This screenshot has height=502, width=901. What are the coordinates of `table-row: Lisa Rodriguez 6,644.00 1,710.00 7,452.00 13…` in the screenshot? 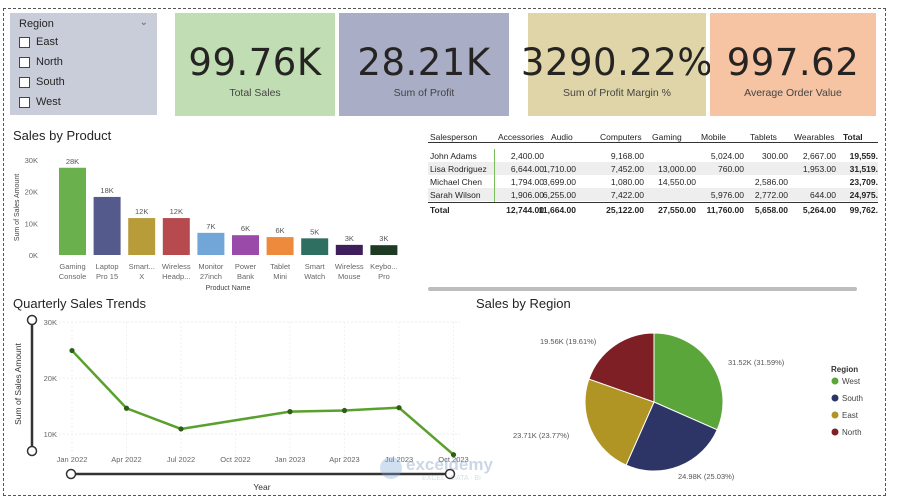 It's located at (653, 168).